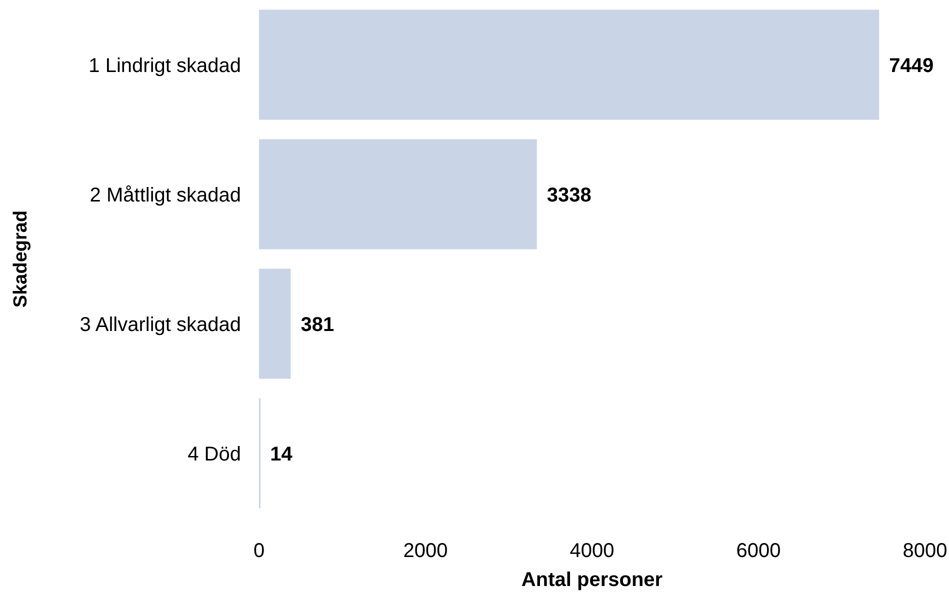 This screenshot has height=596, width=949. Describe the element at coordinates (425, 551) in the screenshot. I see `x-tick-label: 2000` at that location.